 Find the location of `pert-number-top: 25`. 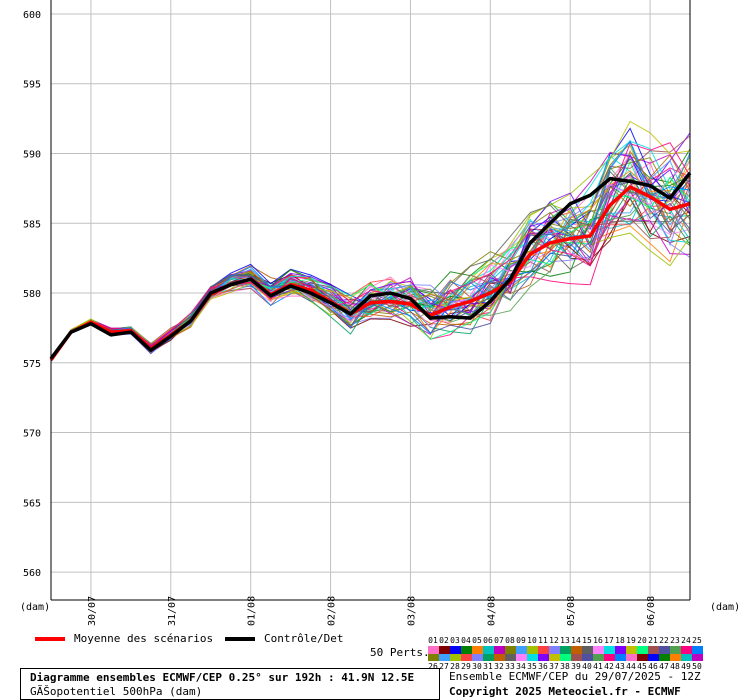

pert-number-top: 25 is located at coordinates (697, 640).